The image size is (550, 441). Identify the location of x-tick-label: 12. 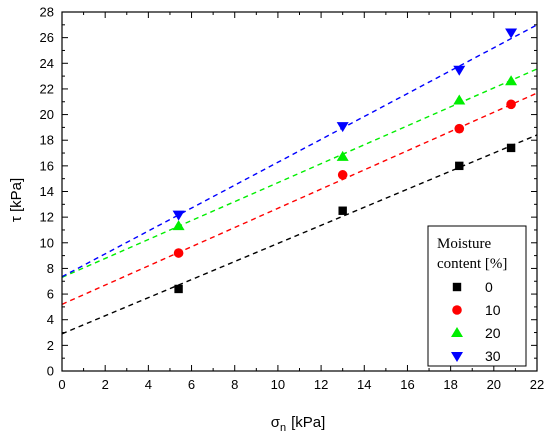
(321, 384).